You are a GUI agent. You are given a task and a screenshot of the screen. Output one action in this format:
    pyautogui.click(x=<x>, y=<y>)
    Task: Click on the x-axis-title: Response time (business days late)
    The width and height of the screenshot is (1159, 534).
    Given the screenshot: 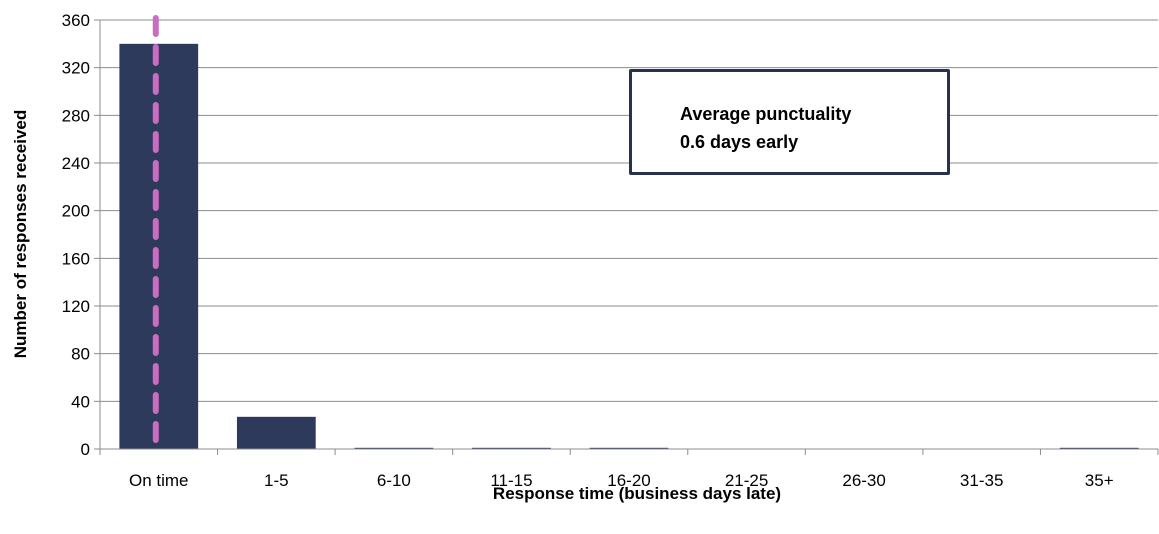 What is the action you would take?
    pyautogui.click(x=637, y=493)
    